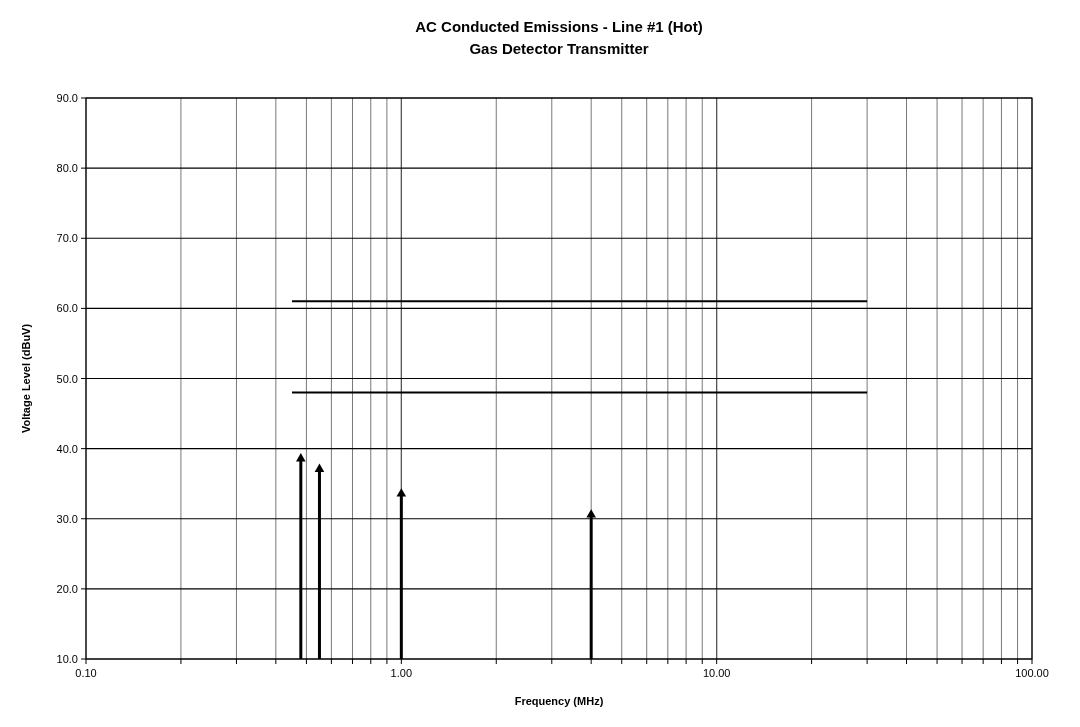 This screenshot has width=1080, height=727. I want to click on y-tick-label: 10.0, so click(67, 659).